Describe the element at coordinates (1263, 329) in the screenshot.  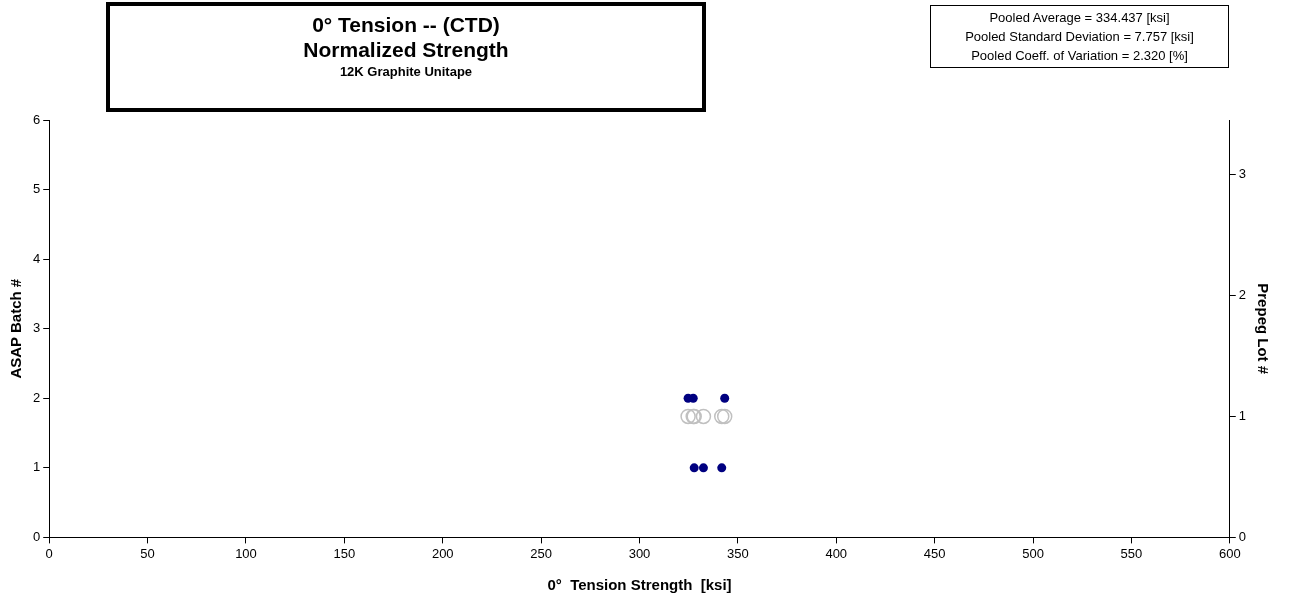
I see `y2-axis-title: Prepeg Lot #` at that location.